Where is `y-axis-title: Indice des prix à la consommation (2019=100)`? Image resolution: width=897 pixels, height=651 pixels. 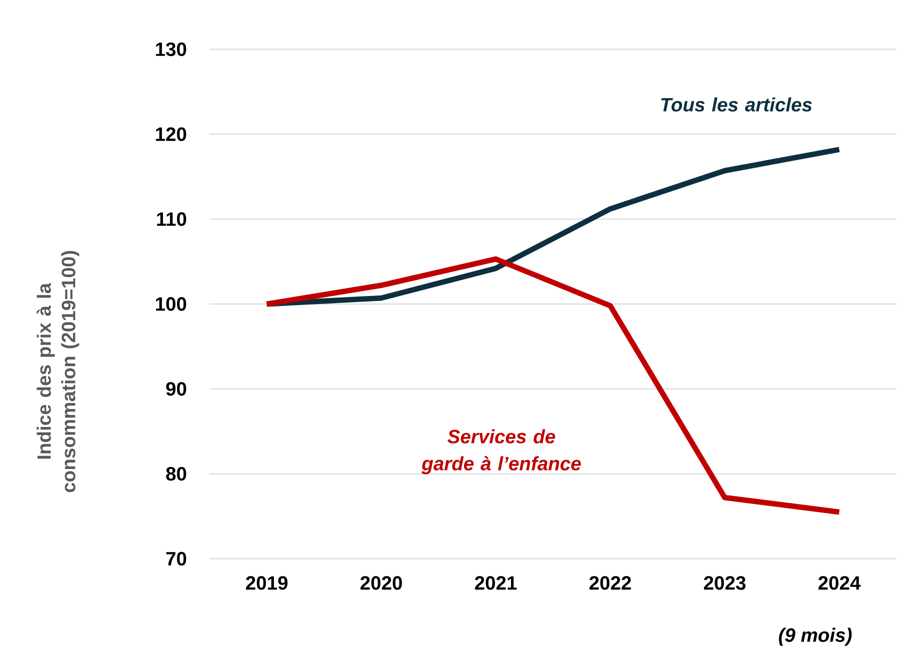
y-axis-title: Indice des prix à la consommation (2019=100) is located at coordinates (58, 371).